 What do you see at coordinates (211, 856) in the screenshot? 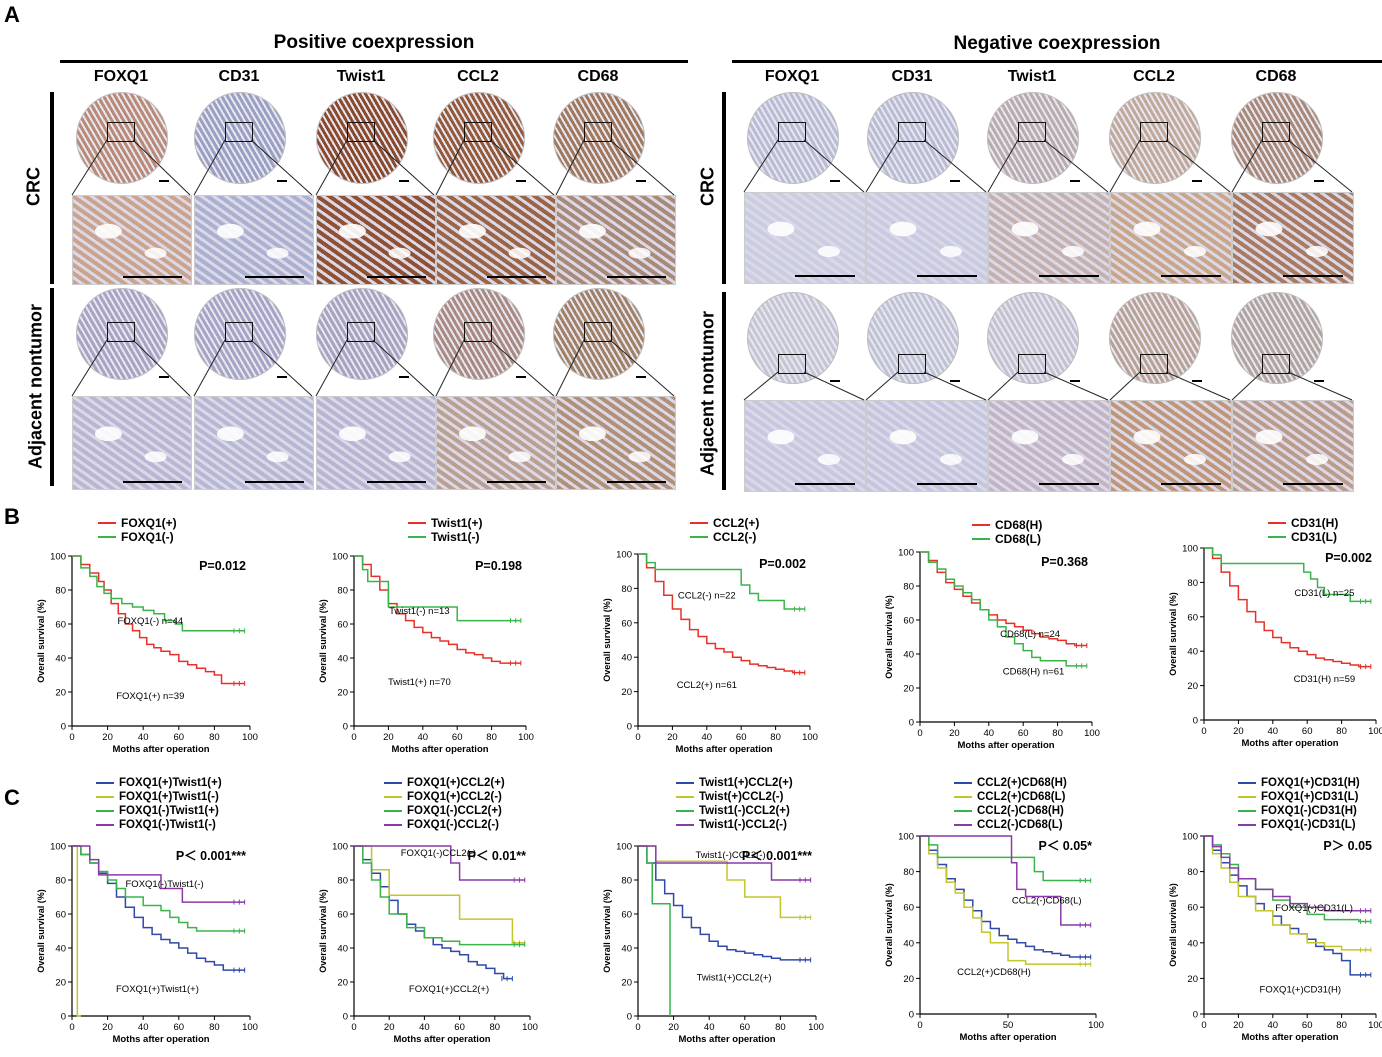
I see `p-value: P＜ 0.001***` at bounding box center [211, 856].